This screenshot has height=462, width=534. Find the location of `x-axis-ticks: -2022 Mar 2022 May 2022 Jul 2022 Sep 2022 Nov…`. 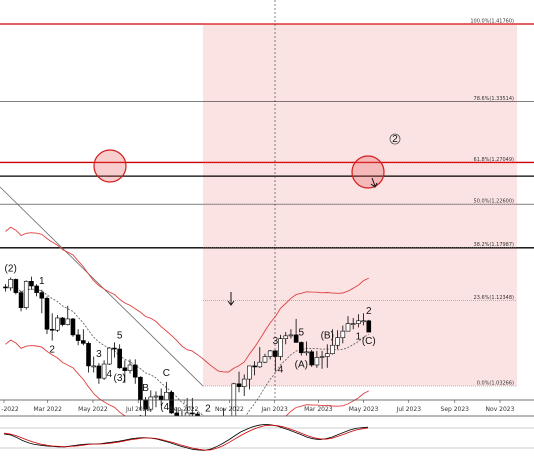

x-axis-ticks: -2022 Mar 2022 May 2022 Jul 2022 Sep 2022 Nov… is located at coordinates (258, 406).